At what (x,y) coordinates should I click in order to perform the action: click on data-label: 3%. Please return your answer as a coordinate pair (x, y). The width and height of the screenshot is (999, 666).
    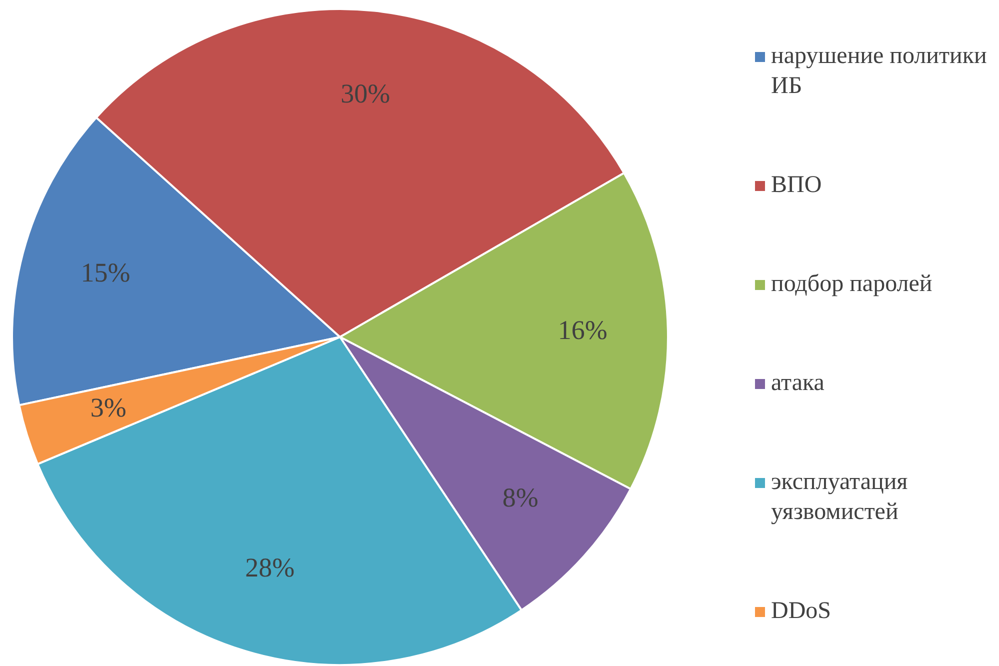
    Looking at the image, I should click on (108, 407).